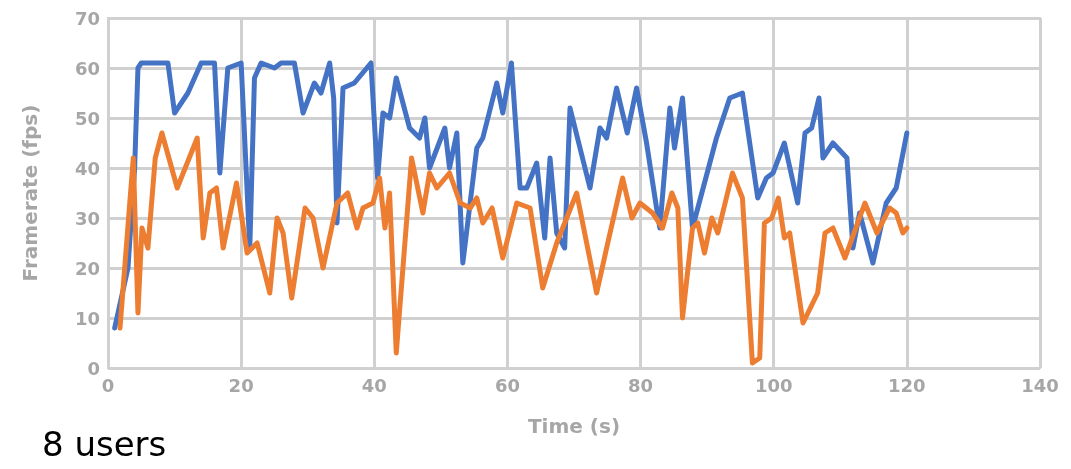 Image resolution: width=1071 pixels, height=469 pixels. I want to click on x-axis-title: Time (s), so click(574, 426).